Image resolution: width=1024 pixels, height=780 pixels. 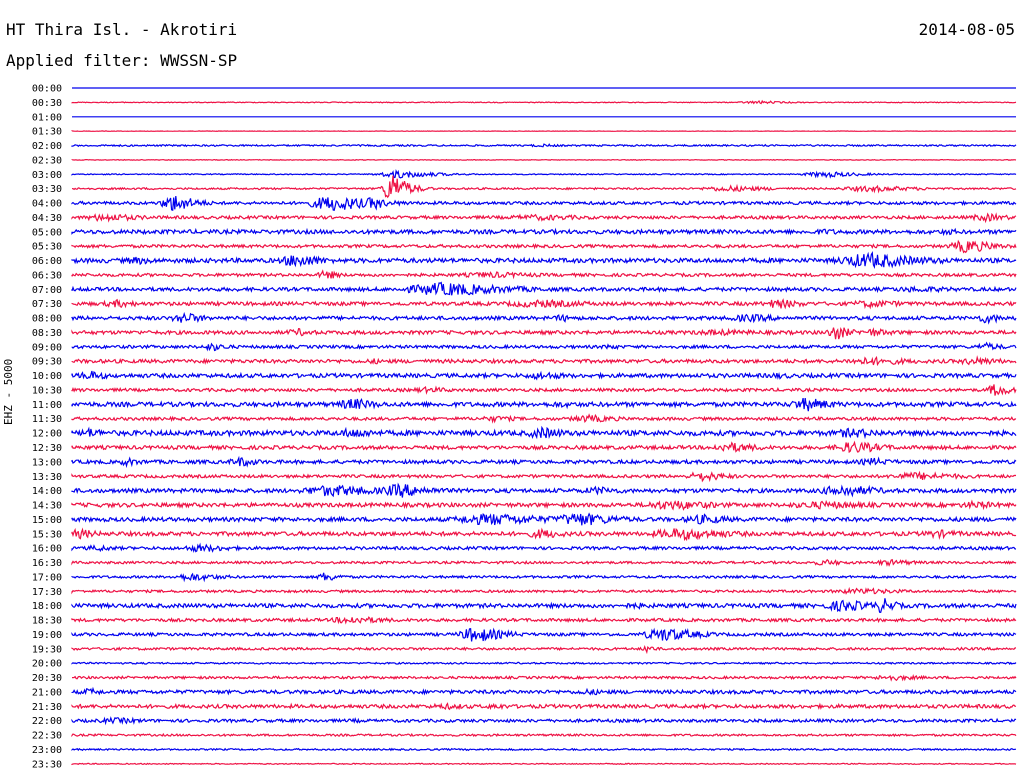 I want to click on time-row-label: 22:30, so click(x=47, y=736).